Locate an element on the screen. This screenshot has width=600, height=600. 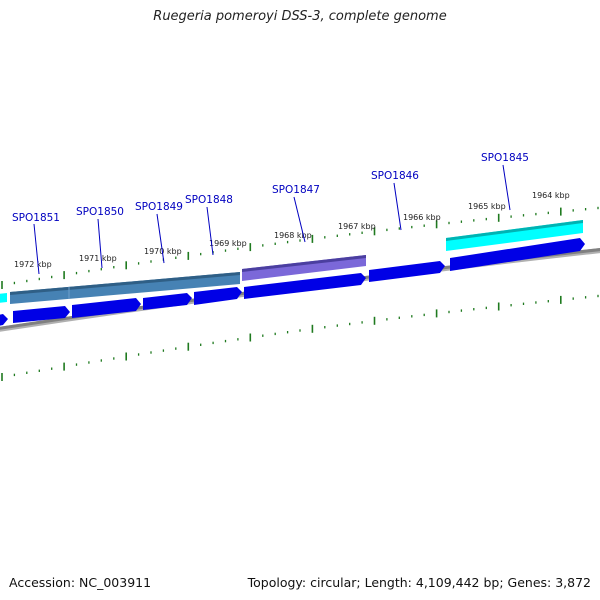
feature-track is located at coordinates (291, 262).